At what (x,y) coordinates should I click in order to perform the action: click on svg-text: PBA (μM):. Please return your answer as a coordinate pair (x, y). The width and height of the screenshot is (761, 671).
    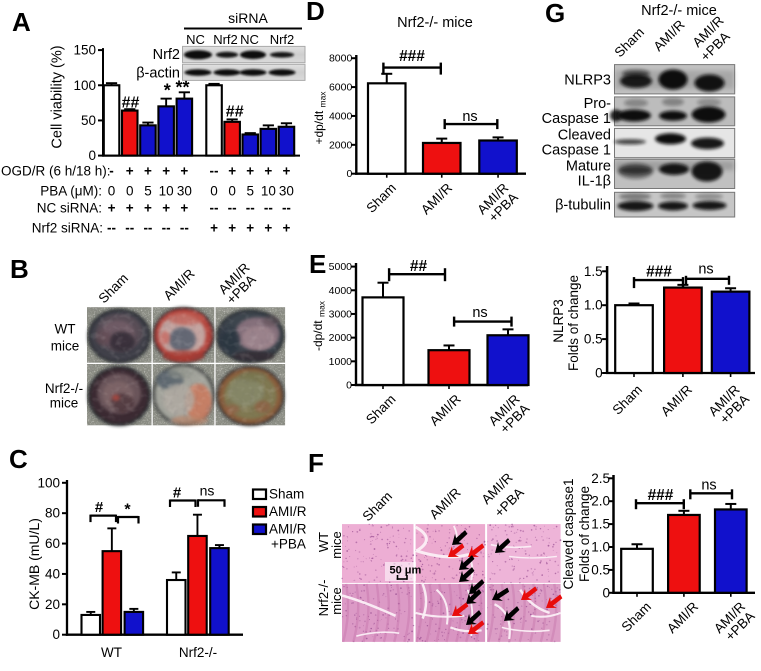
    Looking at the image, I should click on (71, 191).